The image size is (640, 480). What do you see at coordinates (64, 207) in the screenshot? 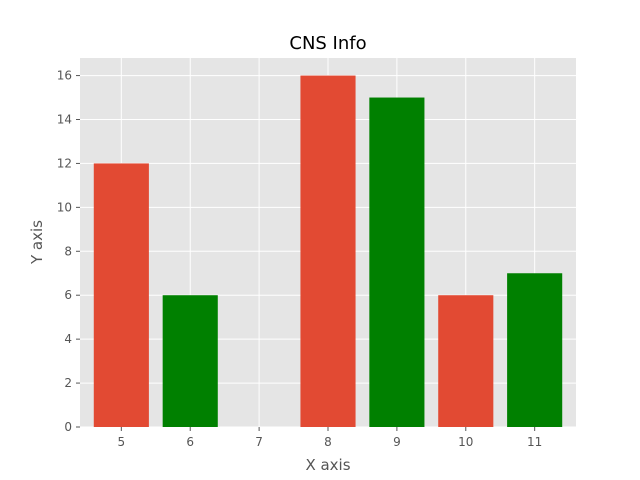
I see `y-tick-label: 10` at bounding box center [64, 207].